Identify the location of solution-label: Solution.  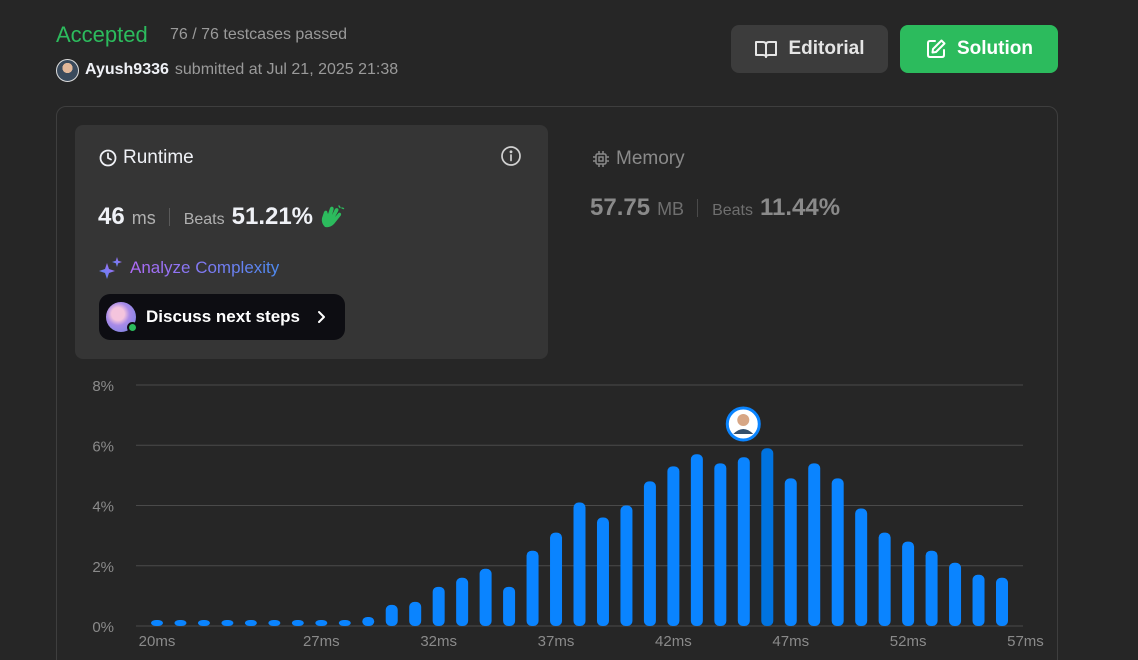
(995, 48).